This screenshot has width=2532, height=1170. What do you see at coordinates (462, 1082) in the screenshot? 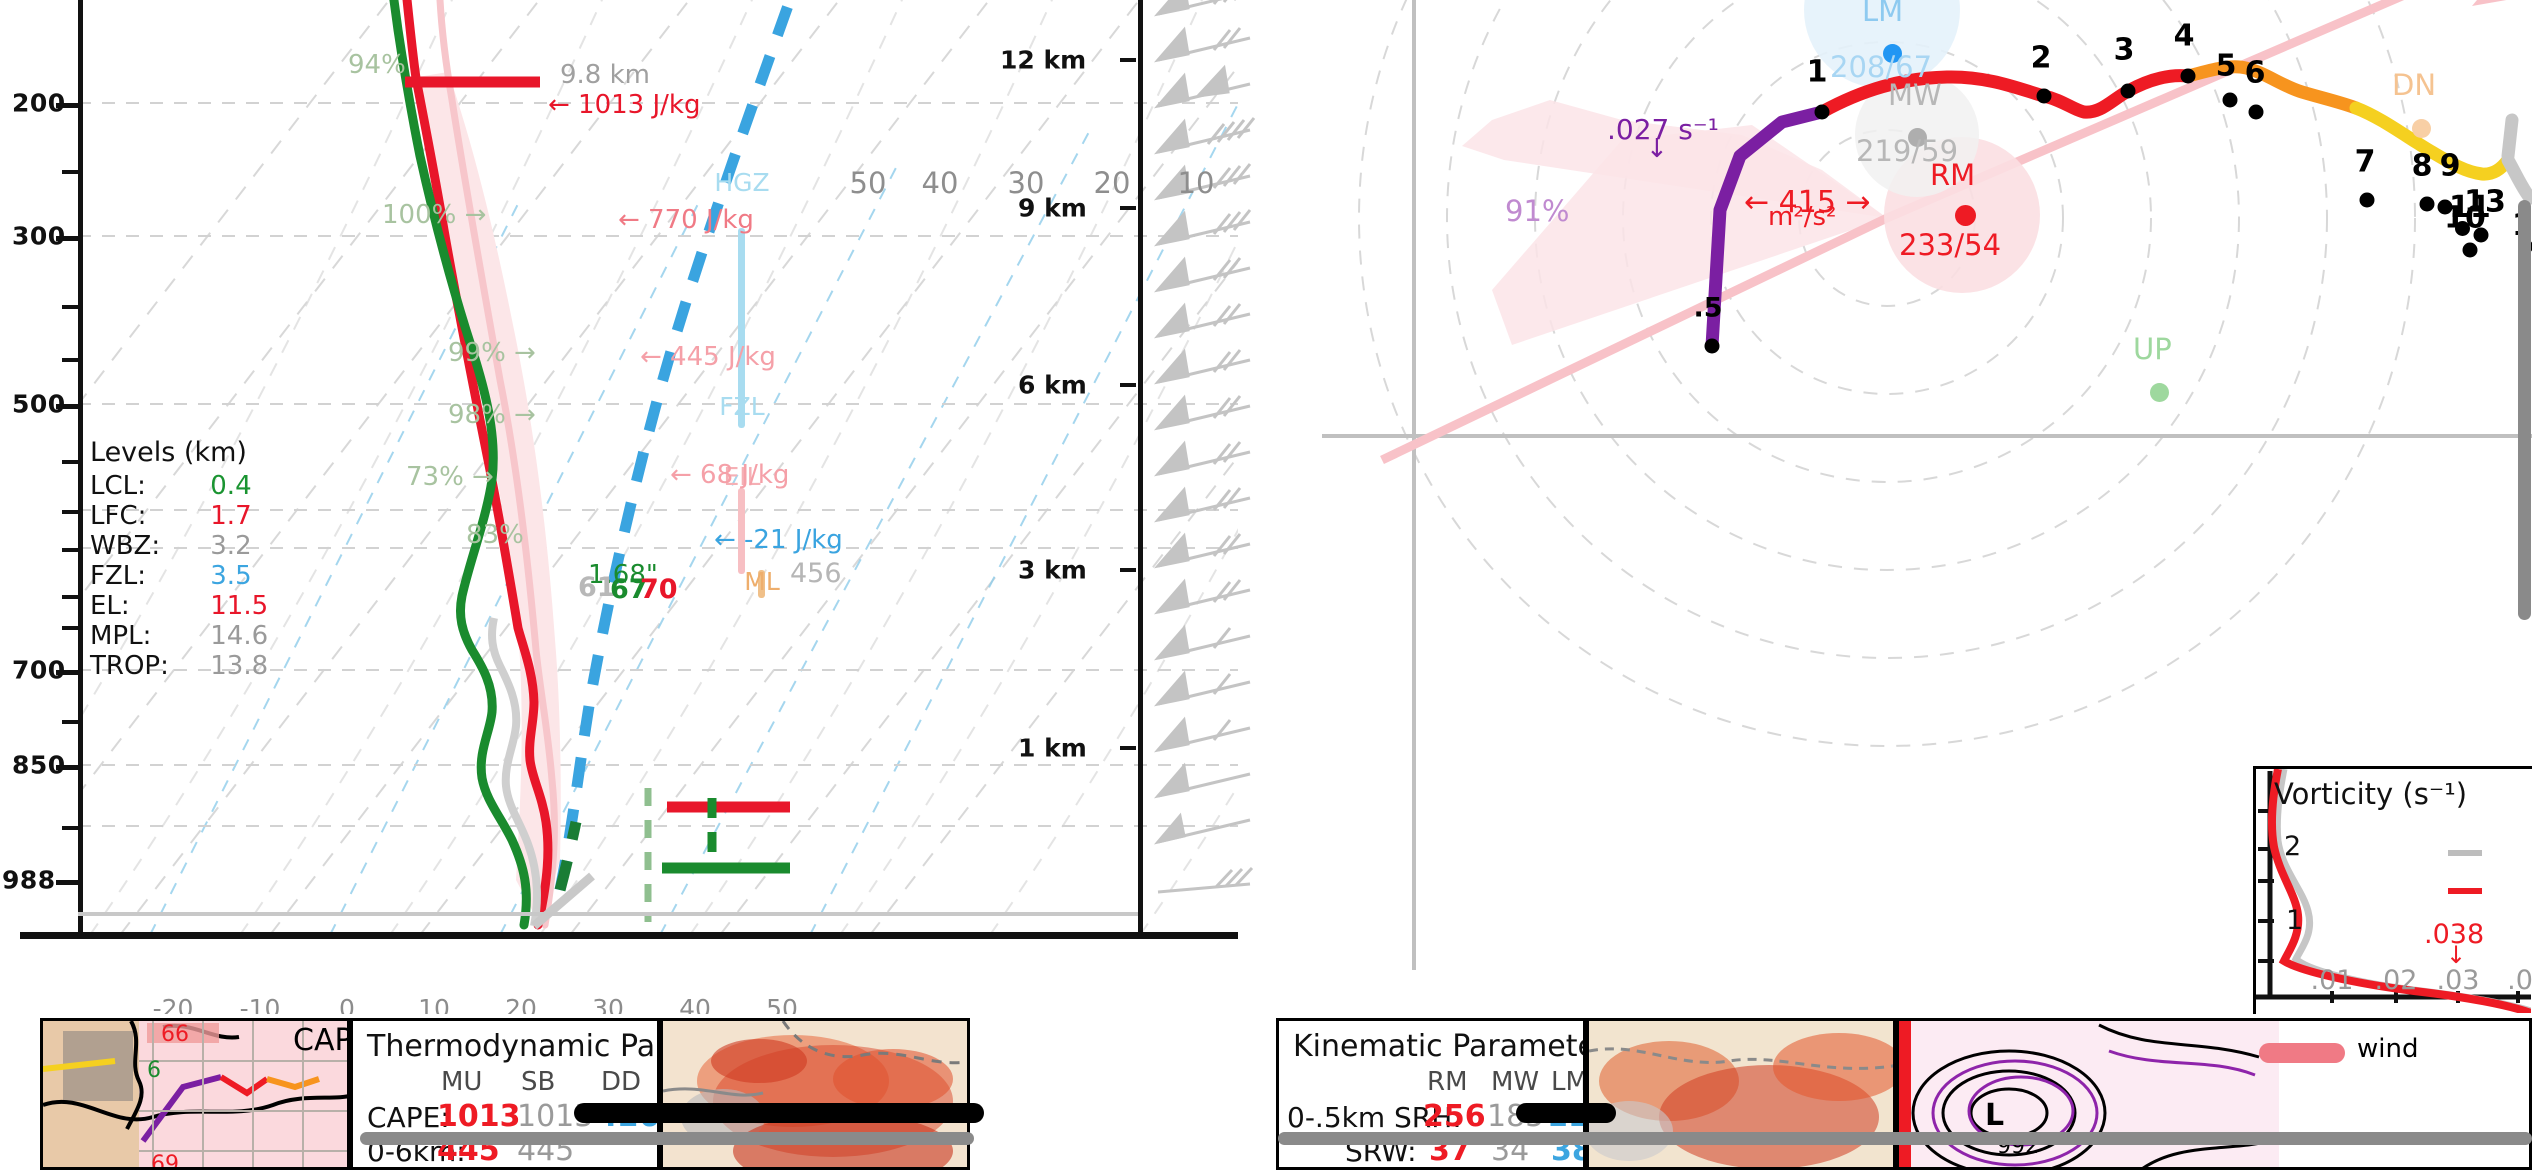
I see `thermo-col-mu: MU` at bounding box center [462, 1082].